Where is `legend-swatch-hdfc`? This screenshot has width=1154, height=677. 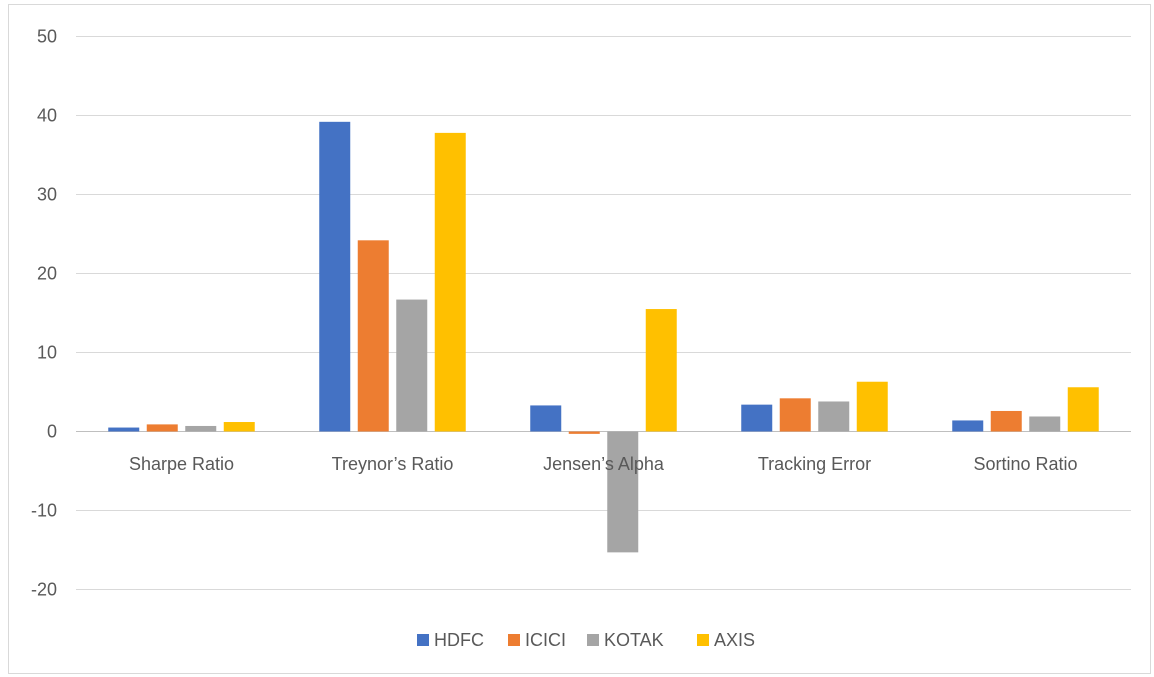 legend-swatch-hdfc is located at coordinates (423, 640).